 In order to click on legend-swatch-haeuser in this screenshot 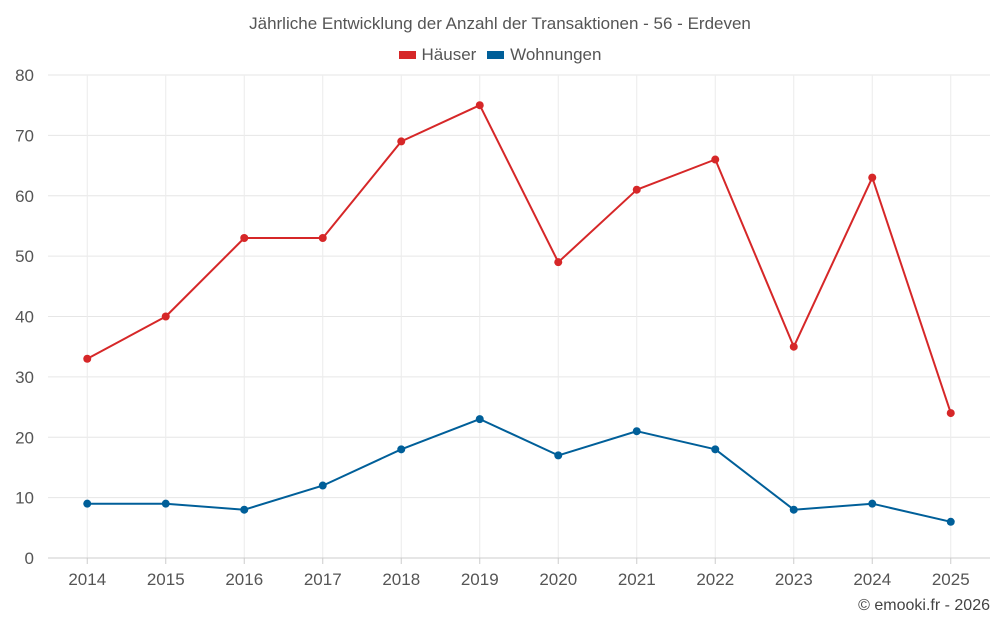, I will do `click(407, 55)`.